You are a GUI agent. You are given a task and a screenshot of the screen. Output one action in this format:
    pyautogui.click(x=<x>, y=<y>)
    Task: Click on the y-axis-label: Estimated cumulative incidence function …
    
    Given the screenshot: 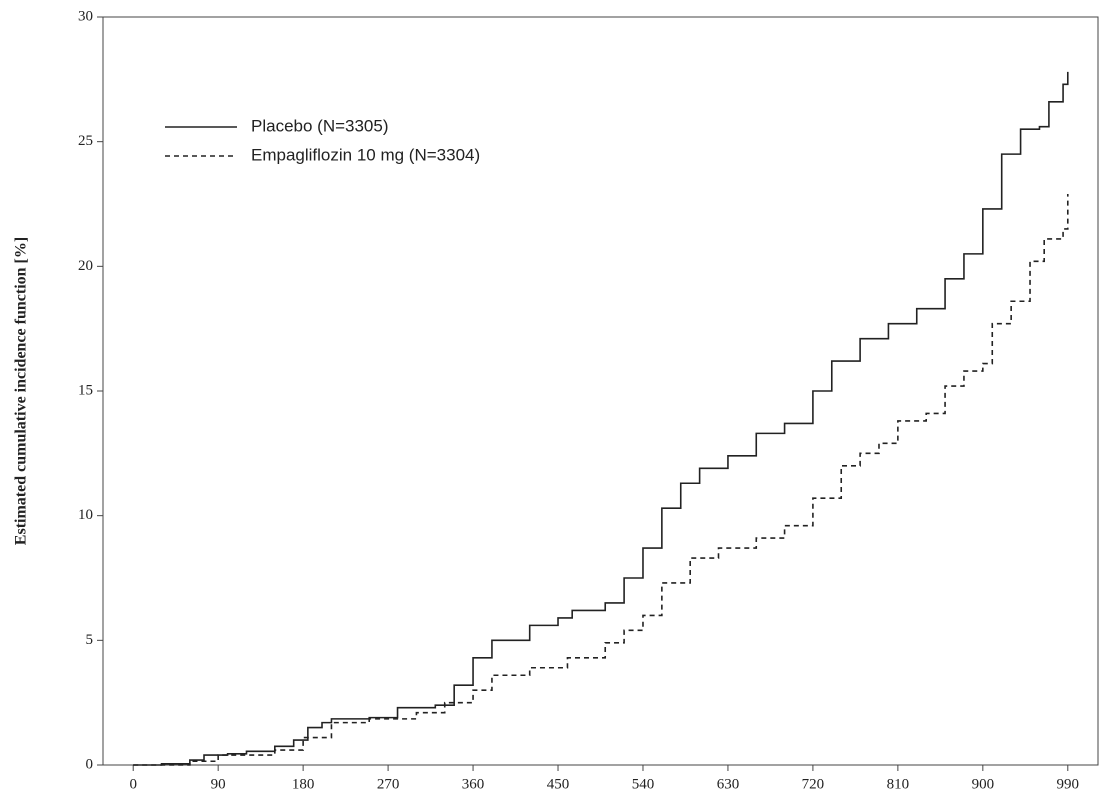 What is the action you would take?
    pyautogui.click(x=21, y=391)
    